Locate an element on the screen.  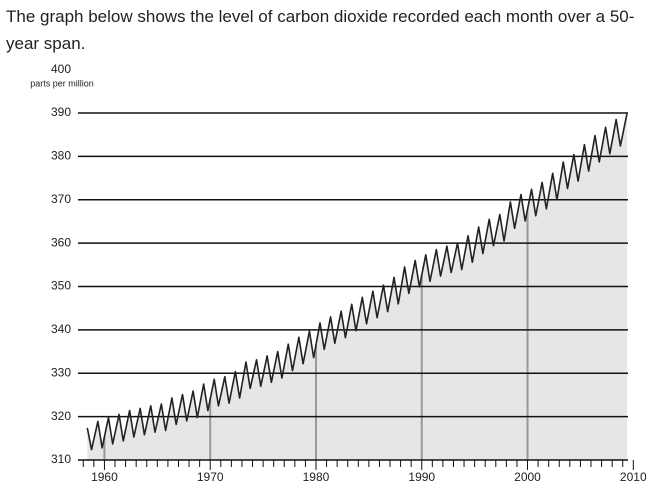
x-tick-label: 2000 is located at coordinates (527, 477).